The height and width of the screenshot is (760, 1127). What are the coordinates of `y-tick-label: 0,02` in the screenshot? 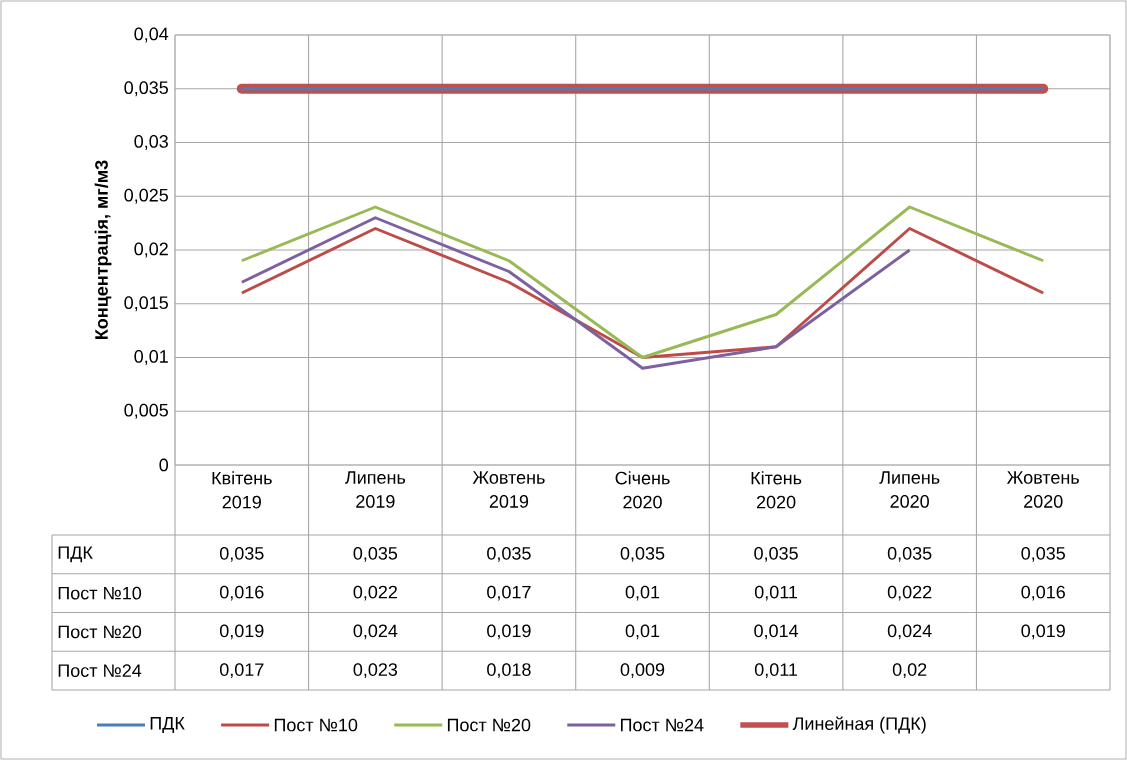 It's located at (151, 250).